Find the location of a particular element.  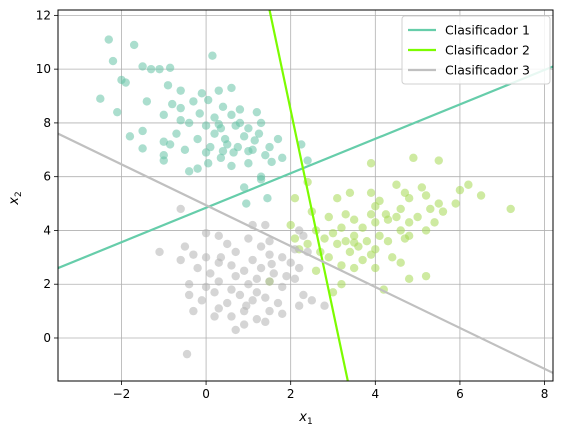

y-tick-label: 4 is located at coordinates (47, 230).